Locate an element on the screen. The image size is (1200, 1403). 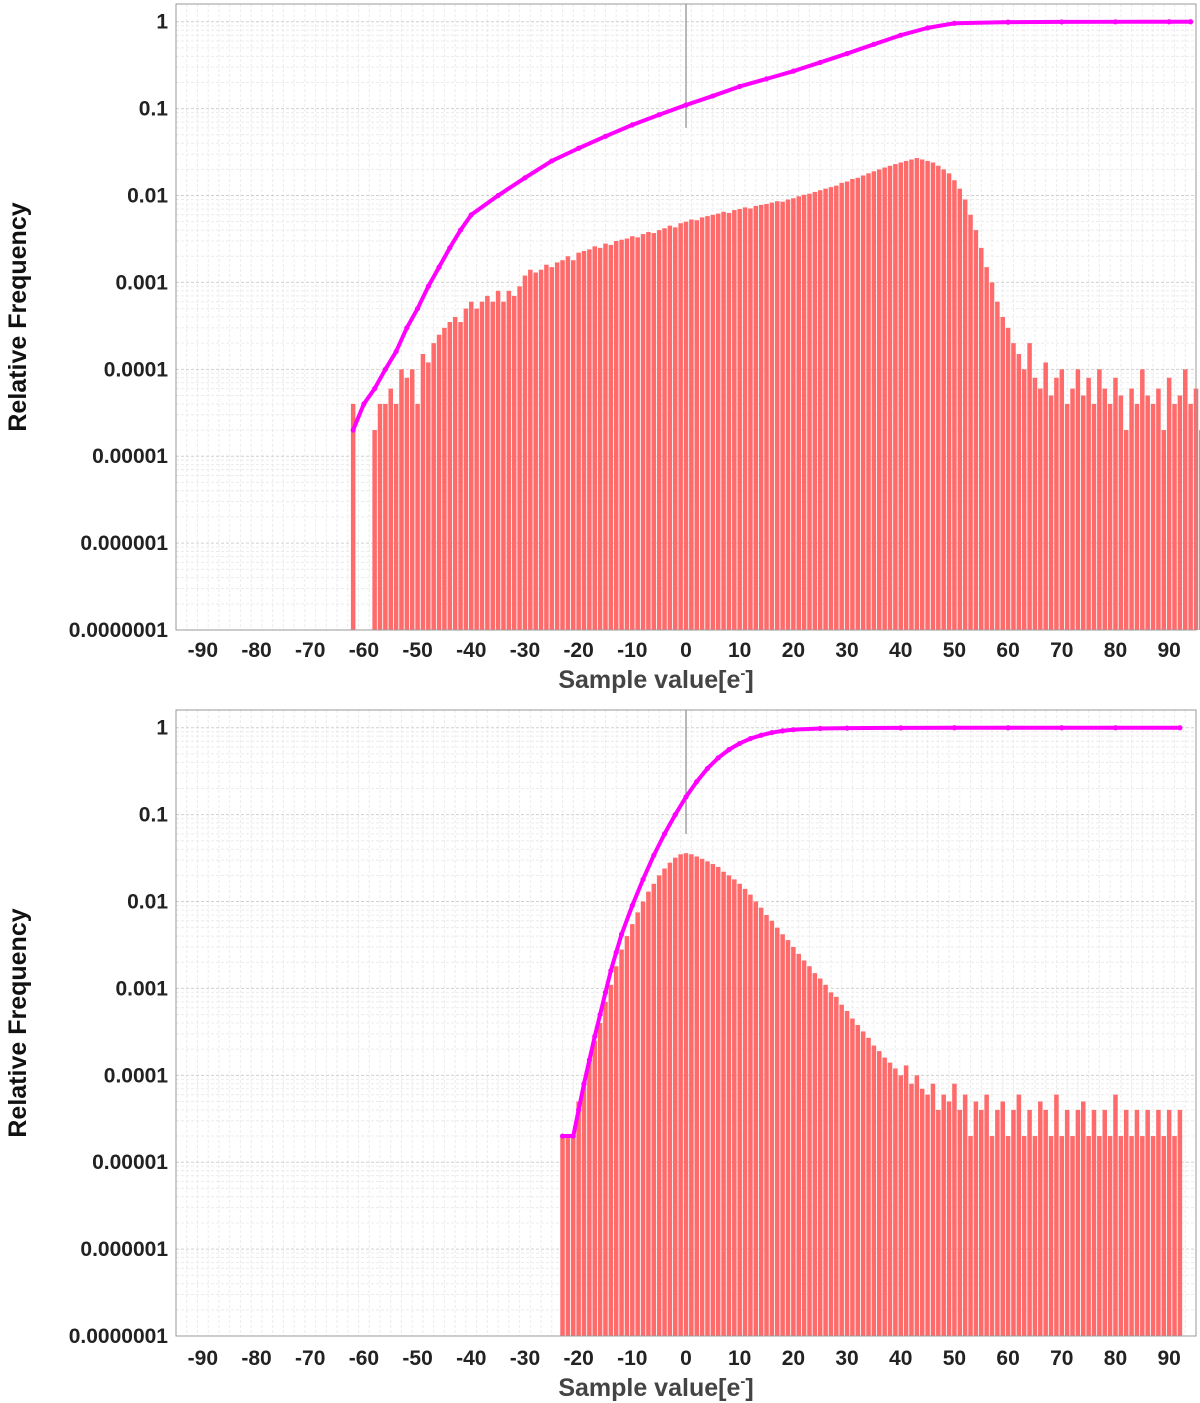
x-tick-label: 10 is located at coordinates (739, 650).